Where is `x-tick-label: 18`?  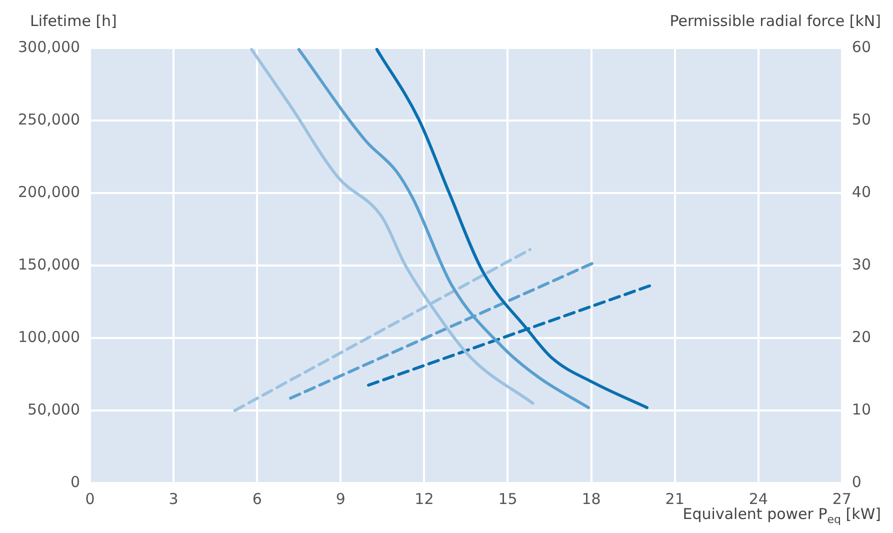 x-tick-label: 18 is located at coordinates (591, 499).